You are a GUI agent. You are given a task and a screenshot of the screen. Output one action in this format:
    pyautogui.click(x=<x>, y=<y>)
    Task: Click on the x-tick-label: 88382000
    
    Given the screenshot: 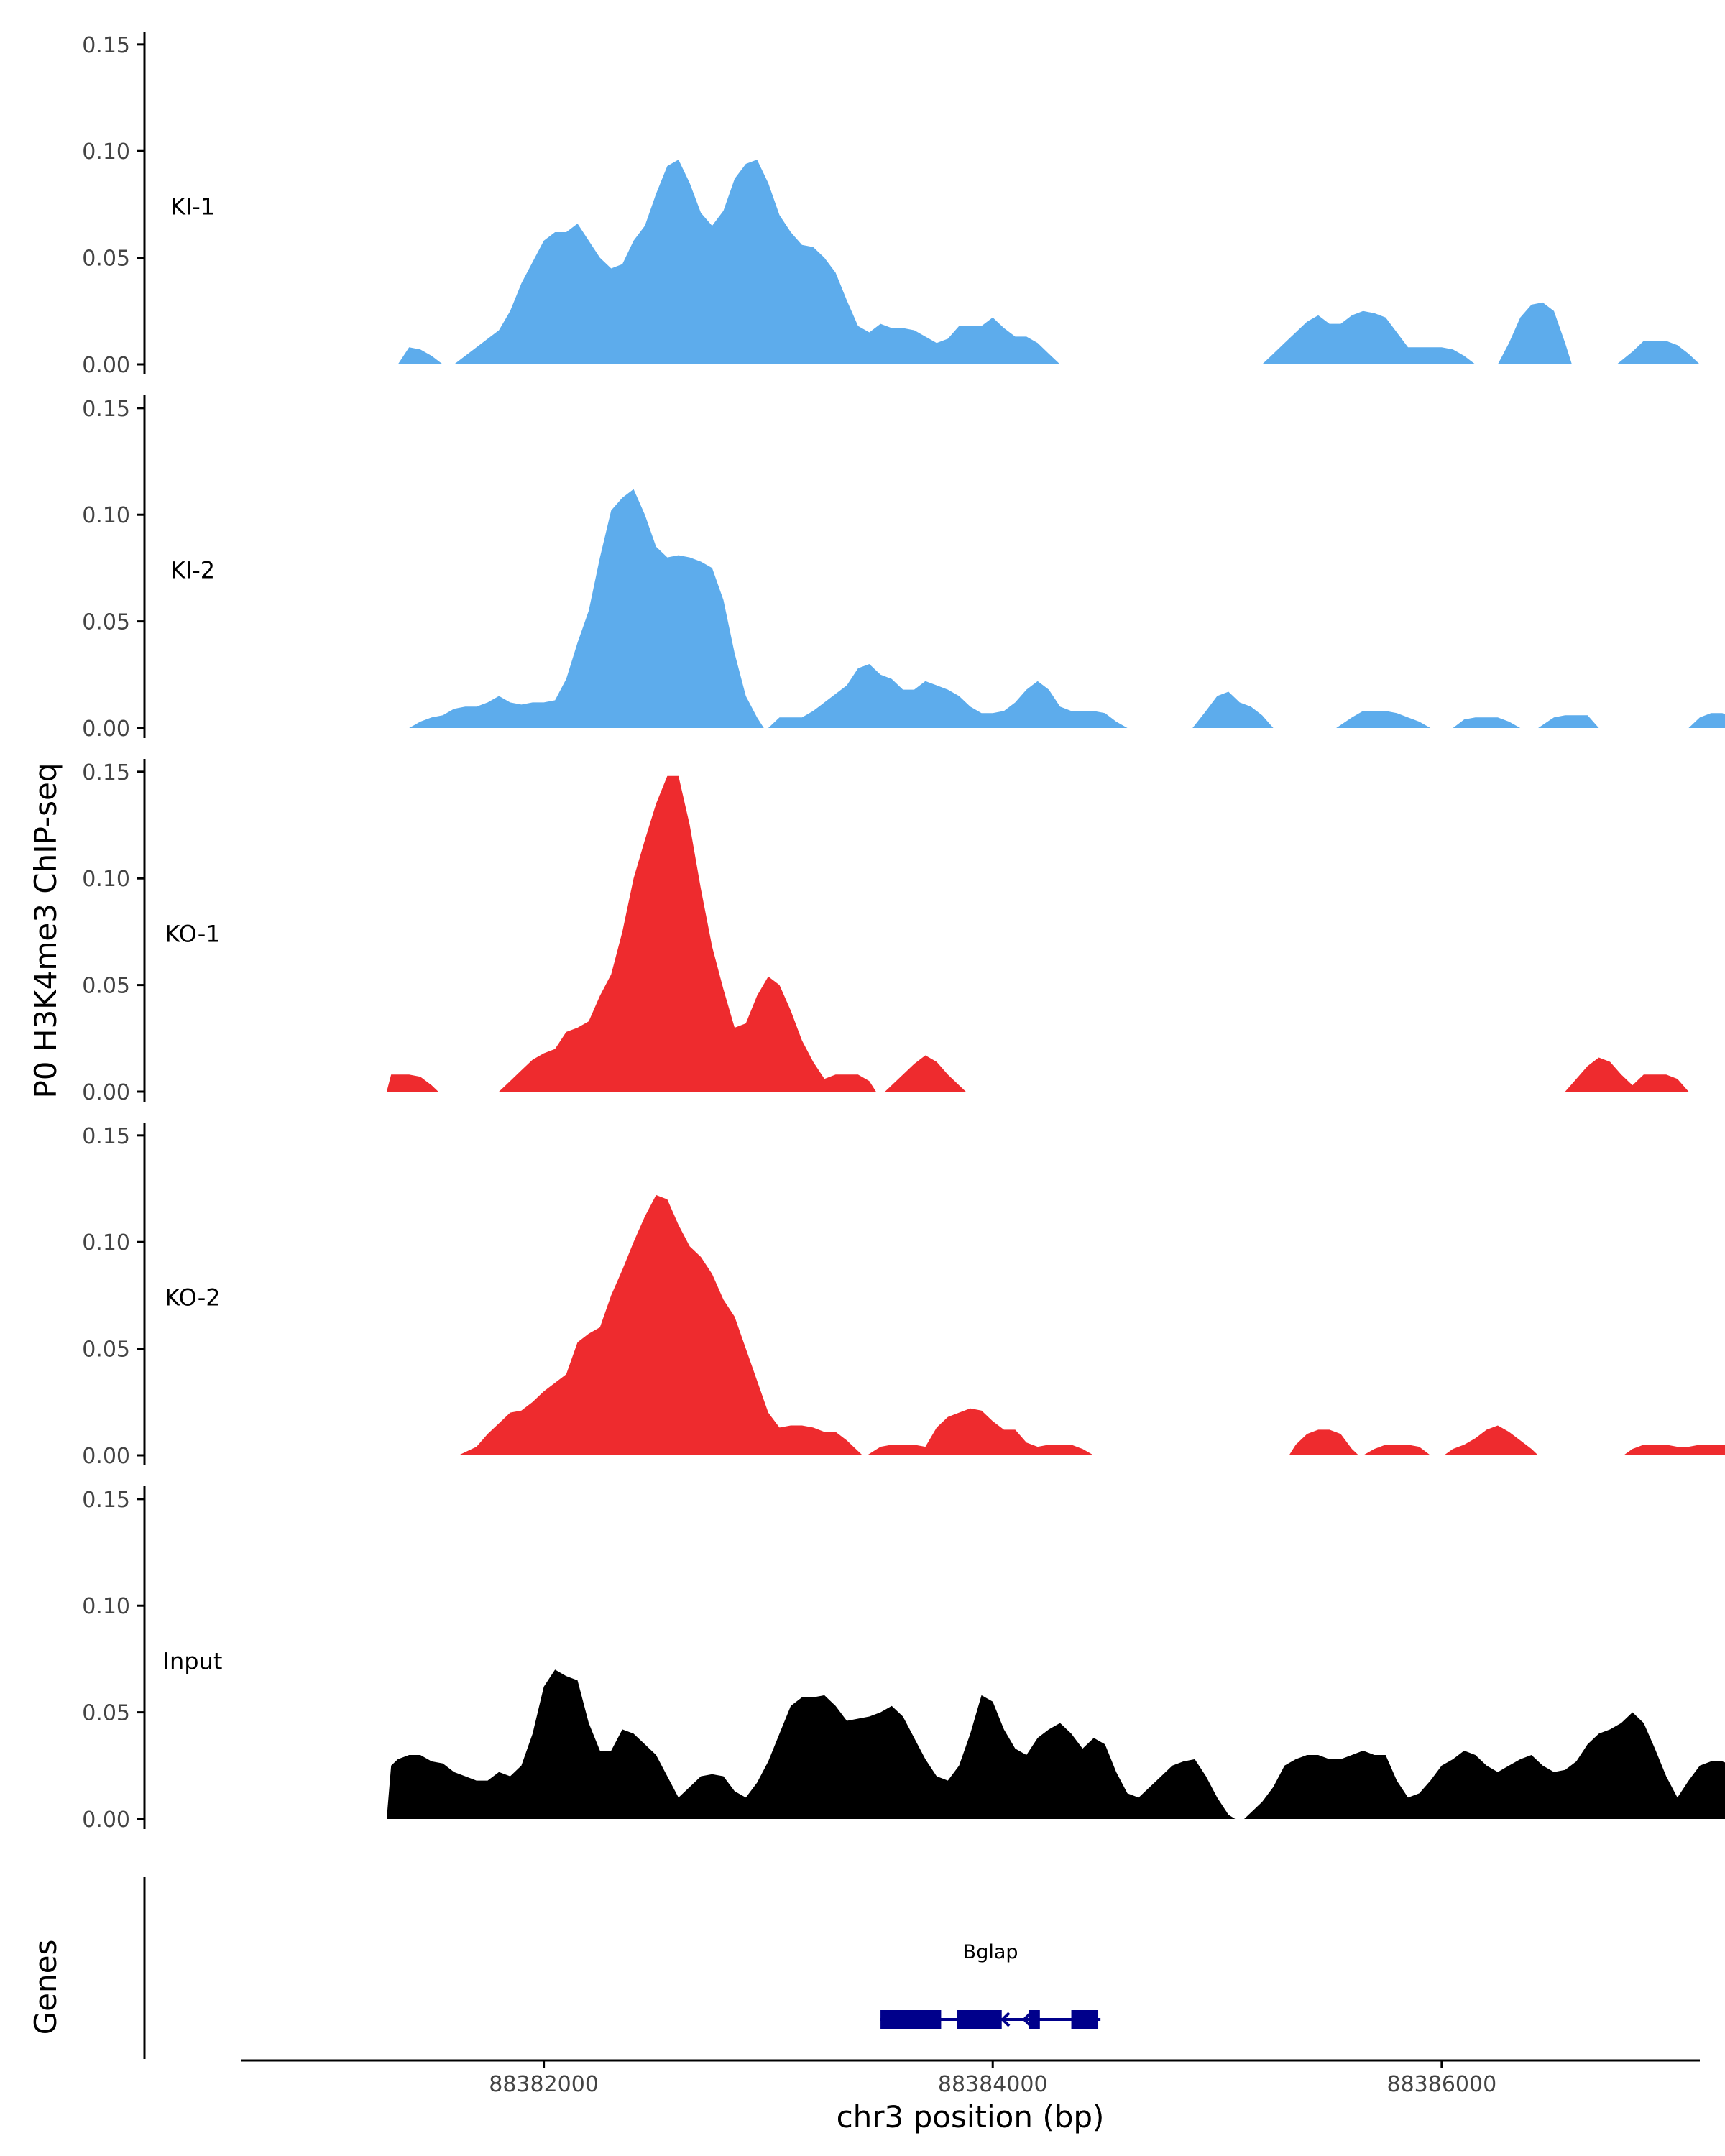 What is the action you would take?
    pyautogui.click(x=544, y=2084)
    